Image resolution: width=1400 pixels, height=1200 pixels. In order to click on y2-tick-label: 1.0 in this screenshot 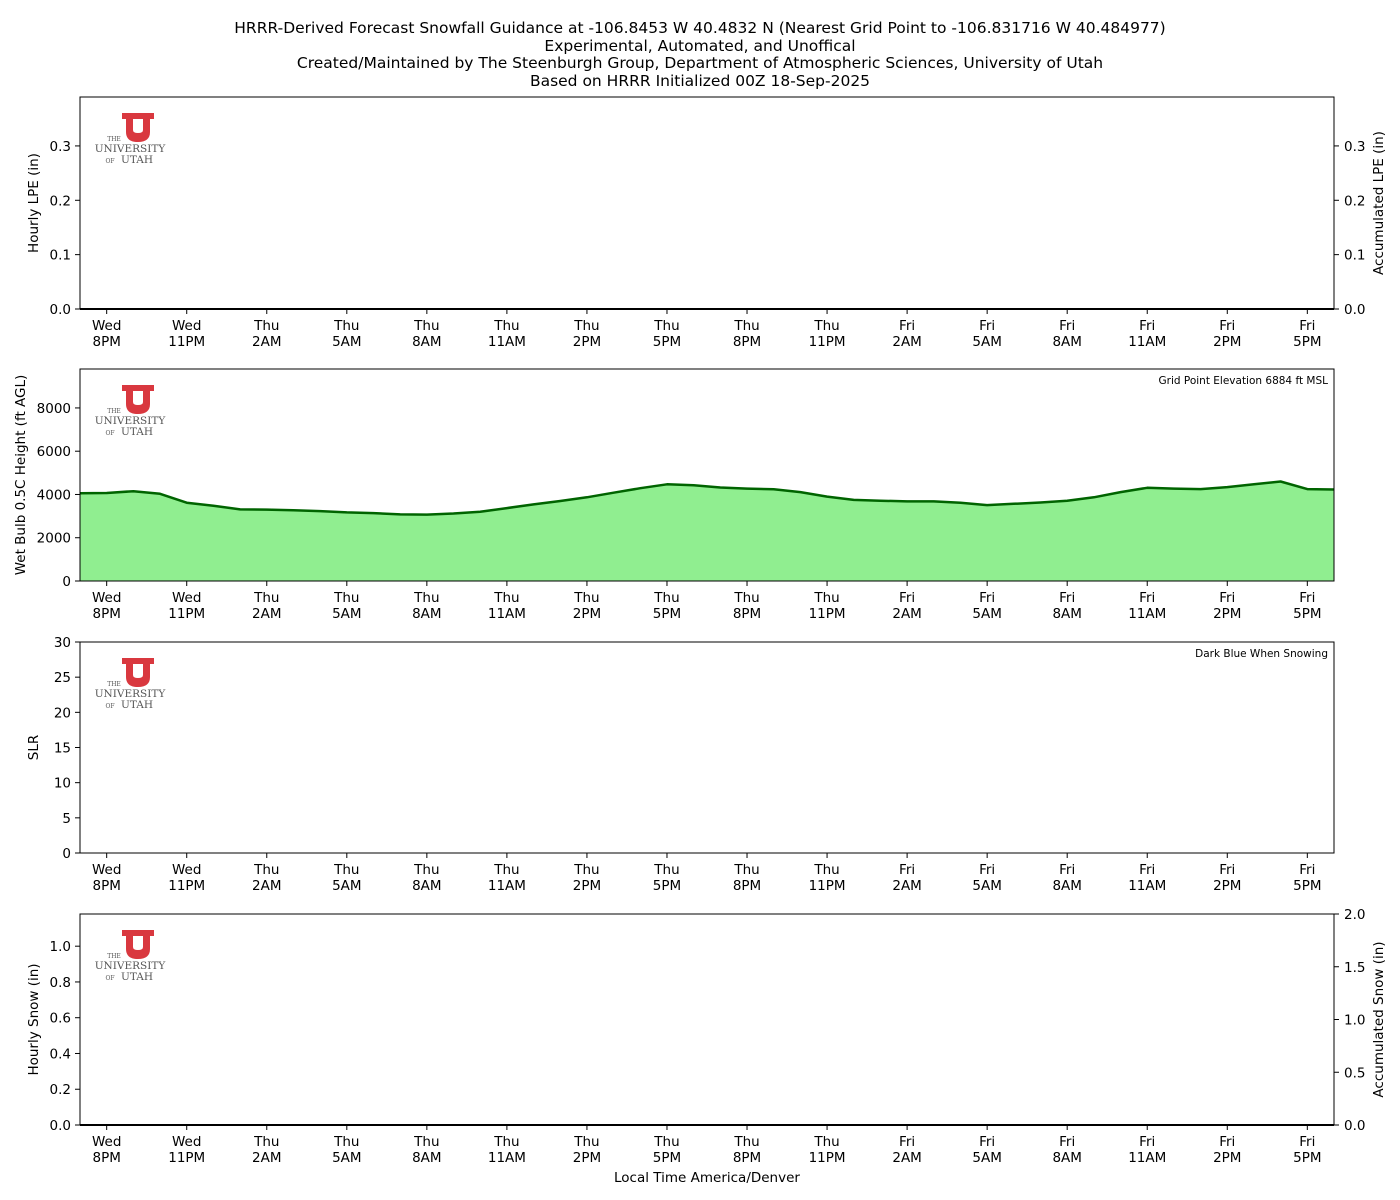, I will do `click(1354, 1021)`.